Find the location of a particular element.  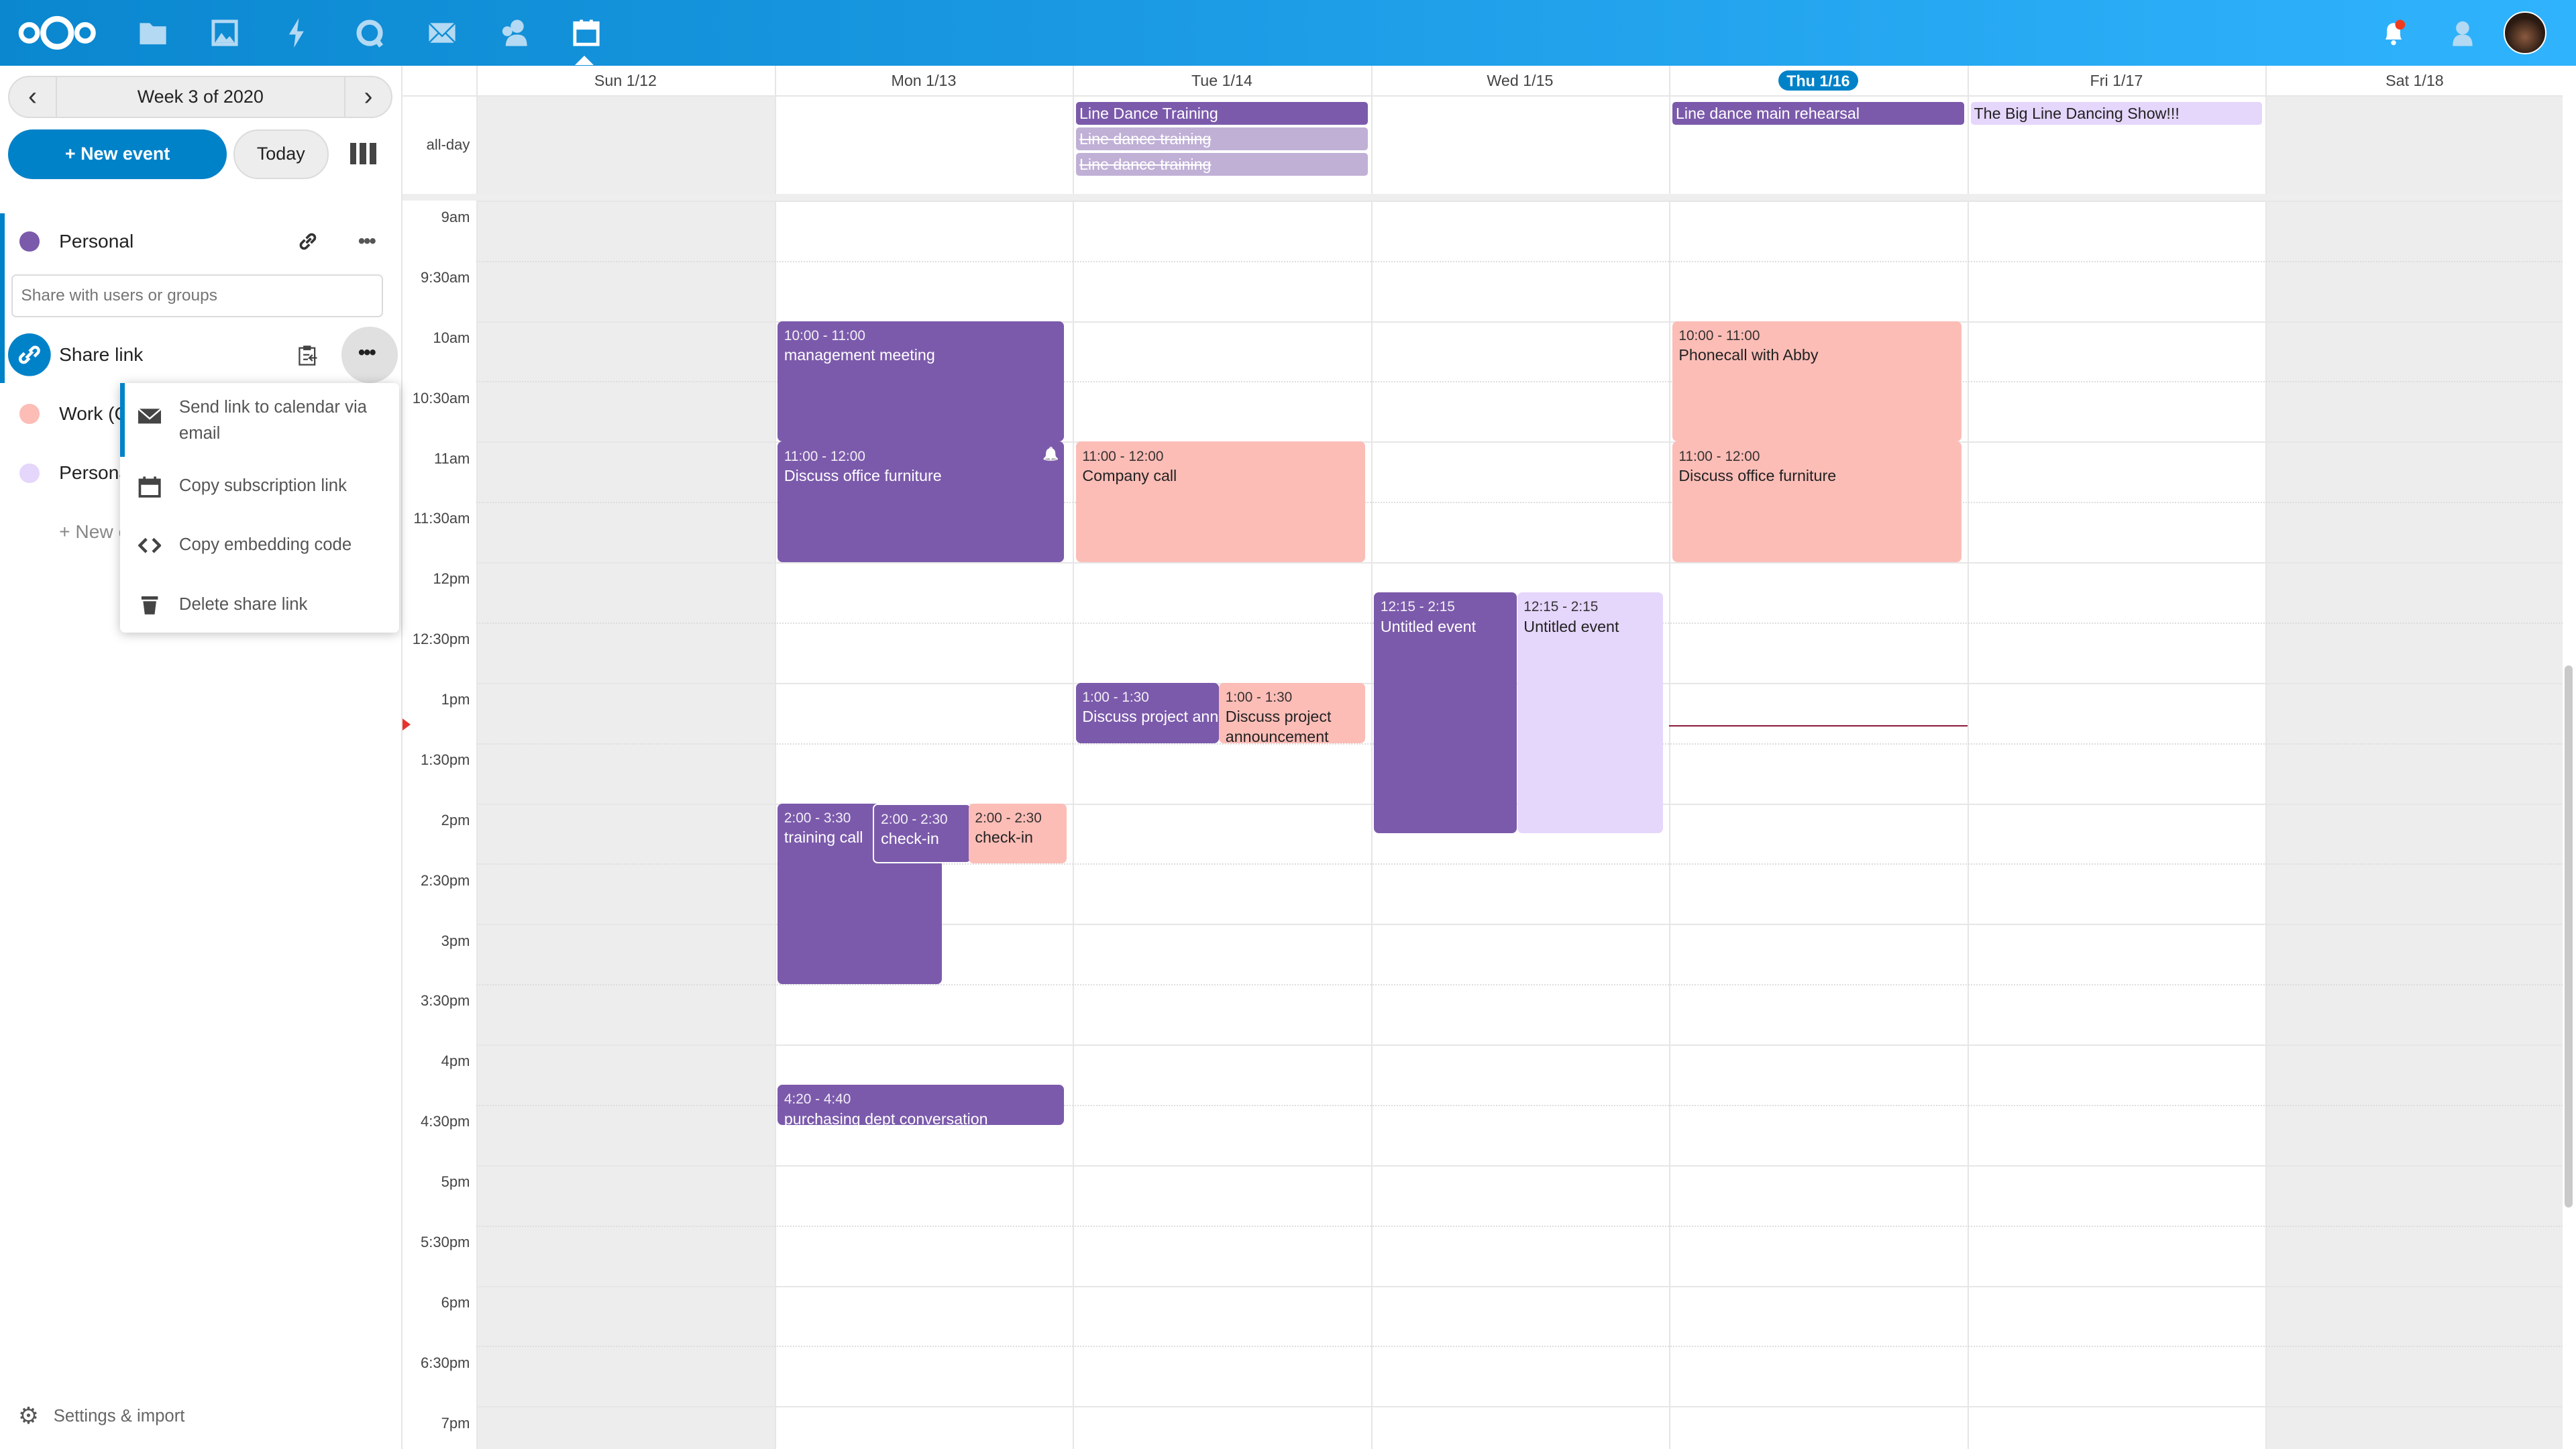

new-calendar-button: + New c is located at coordinates (201, 532).